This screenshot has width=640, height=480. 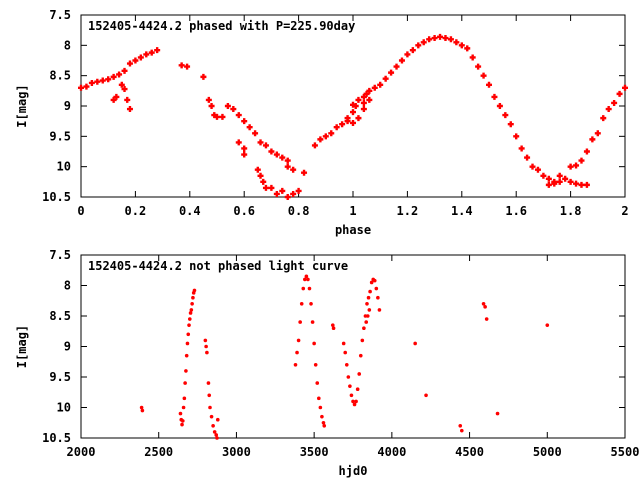 I want to click on phased-chart-title: 152405-4424.2 phased with P=225.90day, so click(x=221, y=26).